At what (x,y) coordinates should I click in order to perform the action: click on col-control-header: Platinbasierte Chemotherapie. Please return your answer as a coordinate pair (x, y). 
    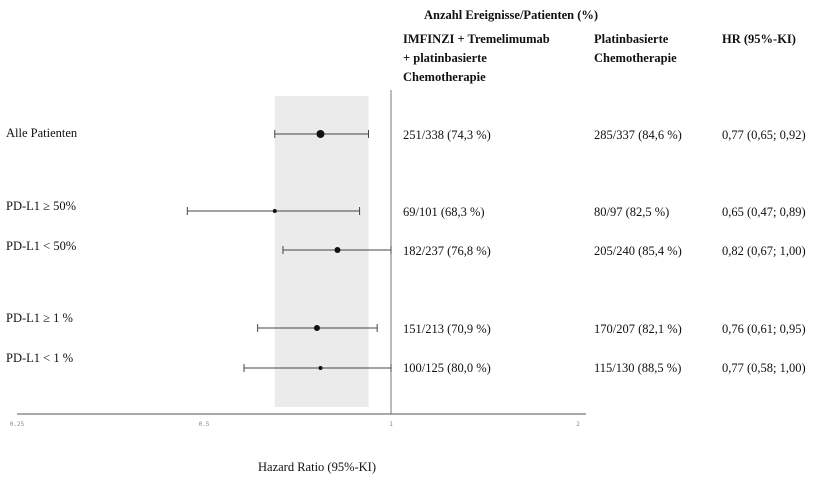
    Looking at the image, I should click on (635, 48).